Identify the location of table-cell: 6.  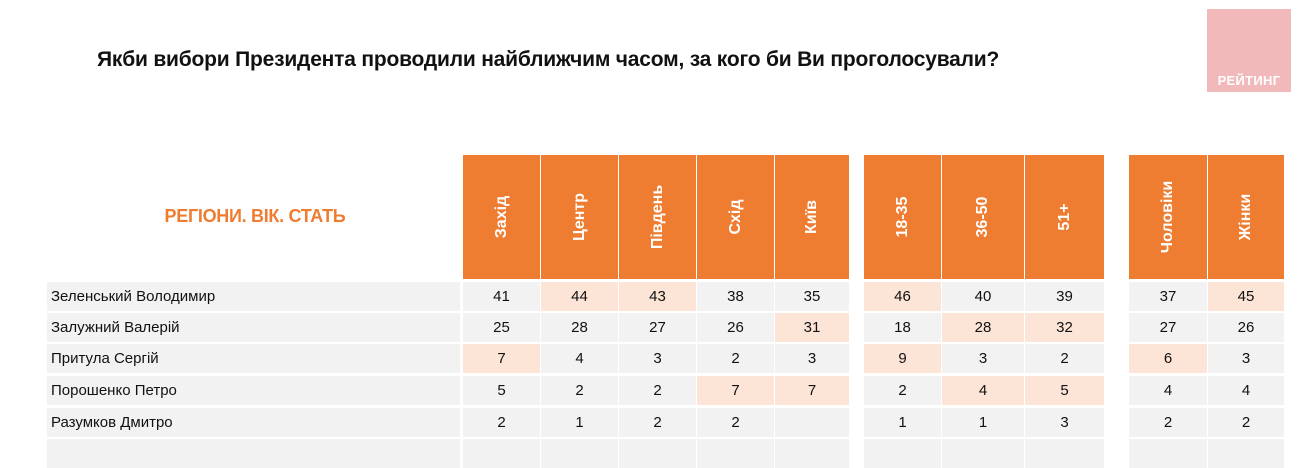
(1168, 358).